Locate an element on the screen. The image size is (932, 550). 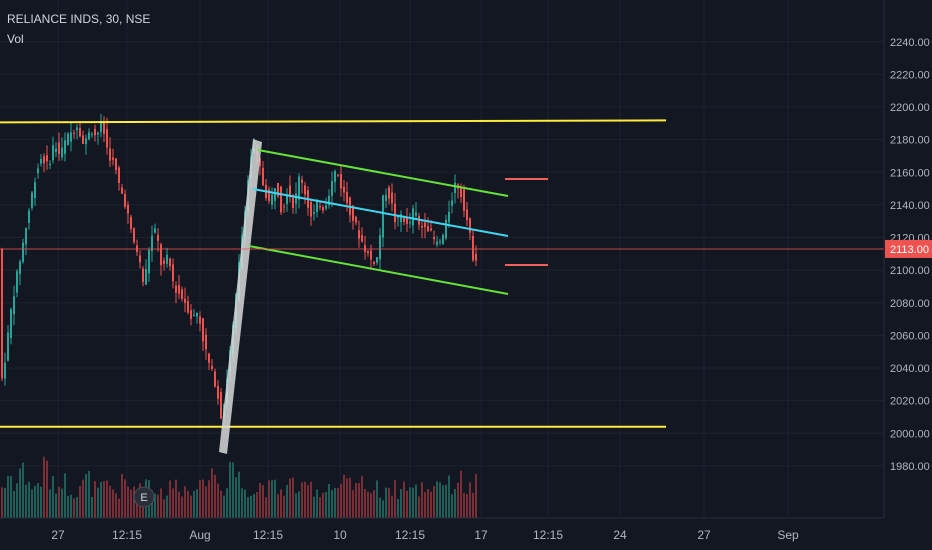
channel-mid-line is located at coordinates (380, 212).